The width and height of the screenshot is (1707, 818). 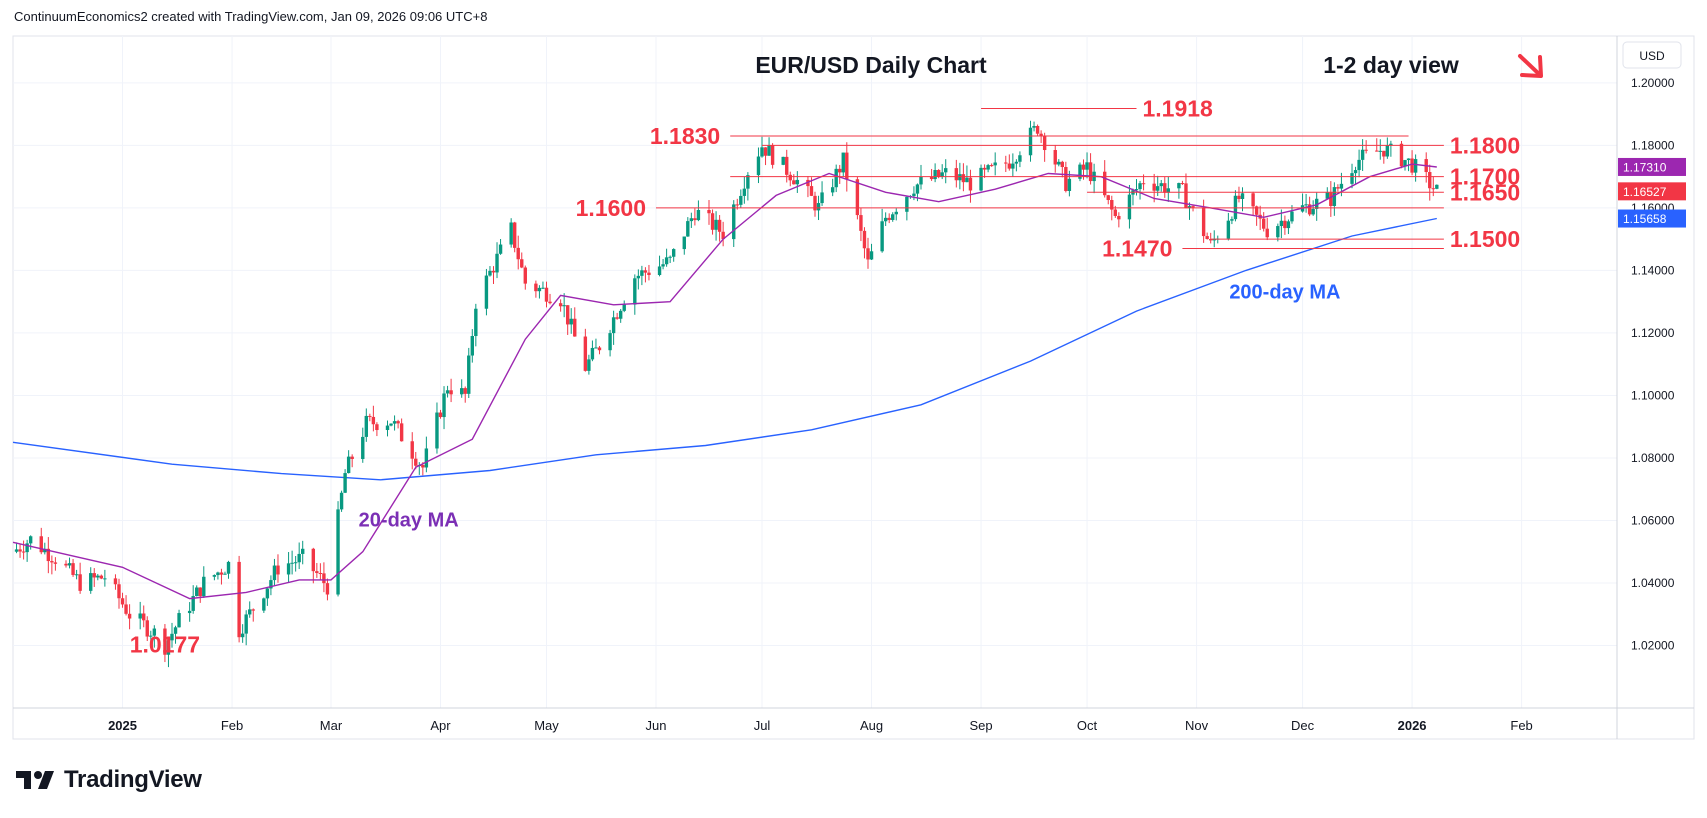 What do you see at coordinates (109, 780) in the screenshot?
I see `tradingview-brand: TradingView` at bounding box center [109, 780].